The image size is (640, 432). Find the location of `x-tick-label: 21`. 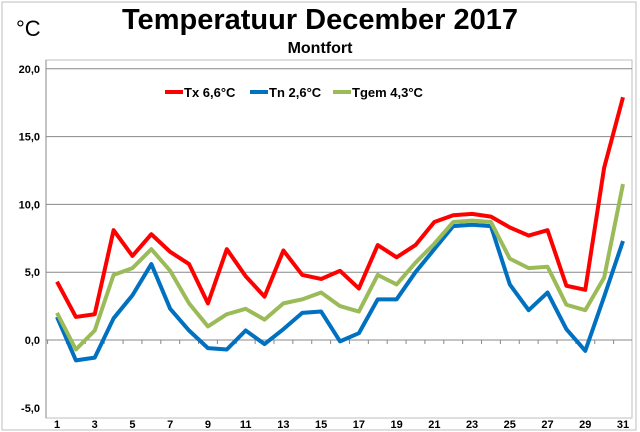

x-tick-label: 21 is located at coordinates (434, 425).